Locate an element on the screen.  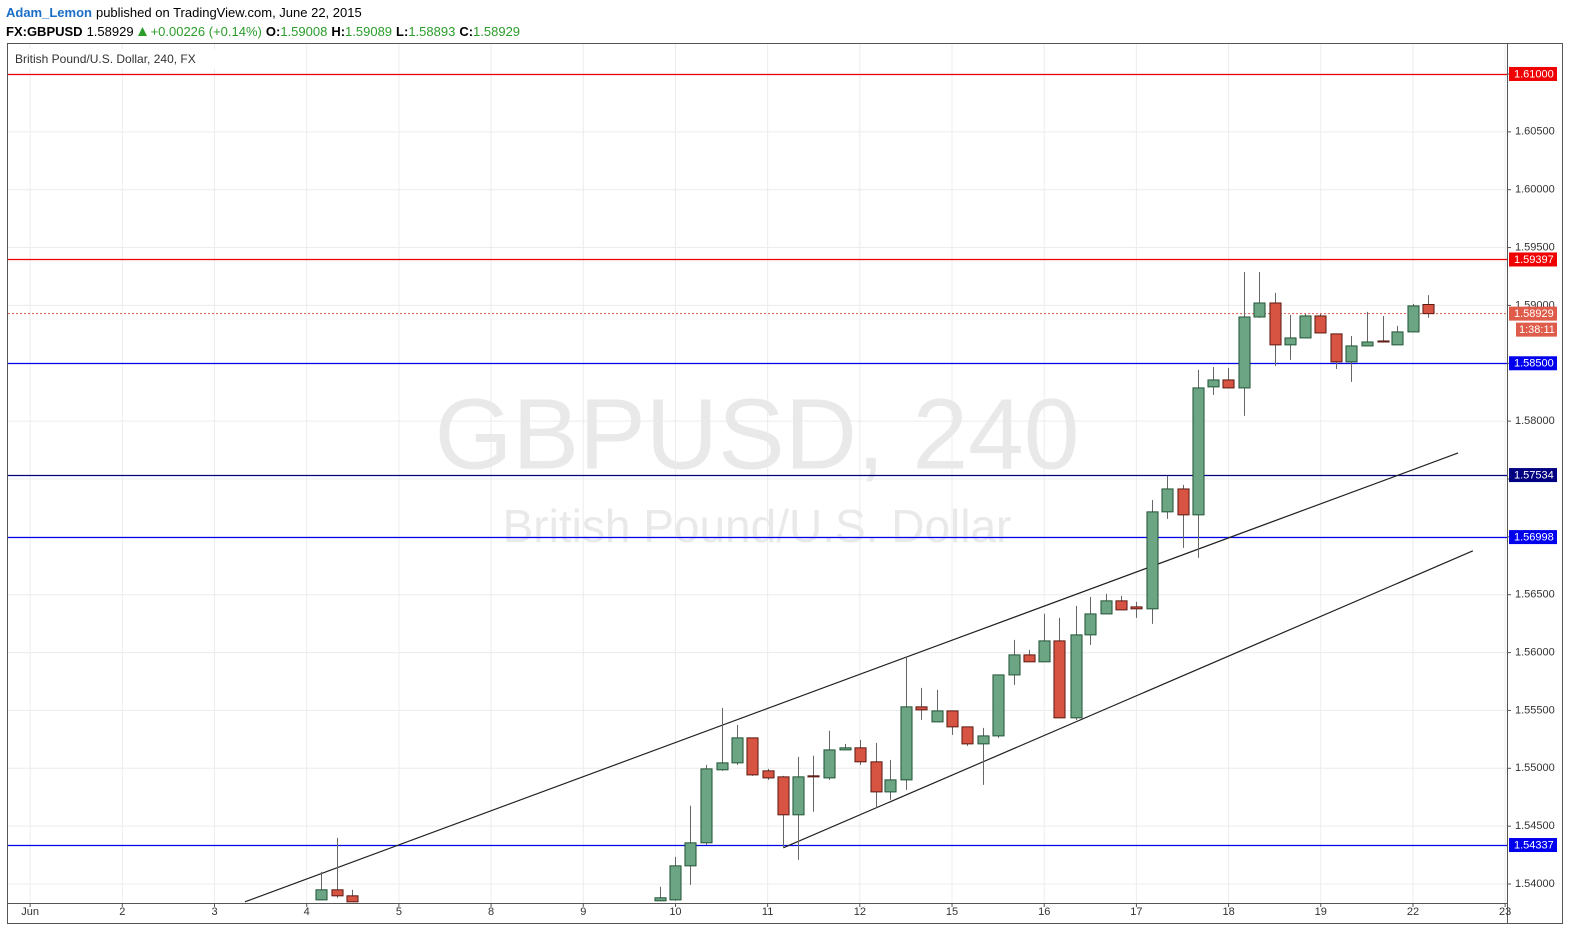
last-price-bg is located at coordinates (1533, 313).